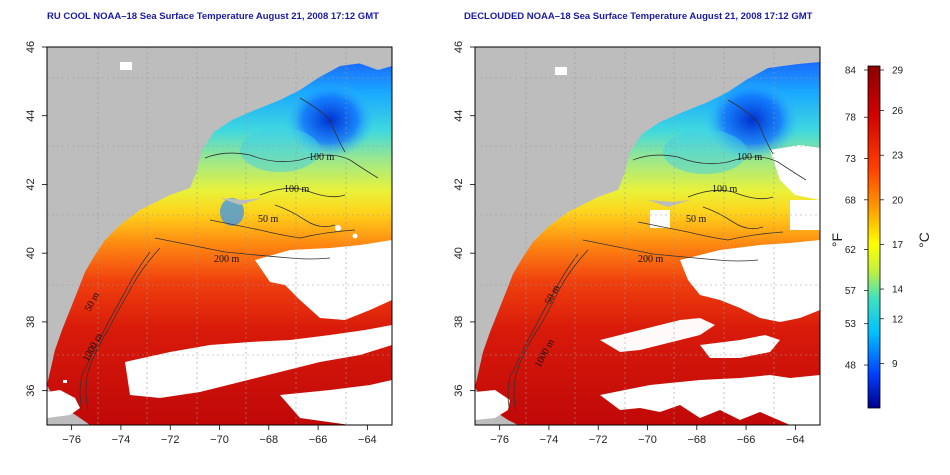 The width and height of the screenshot is (950, 475). I want to click on colorbar-unit-celsius: °C, so click(924, 240).